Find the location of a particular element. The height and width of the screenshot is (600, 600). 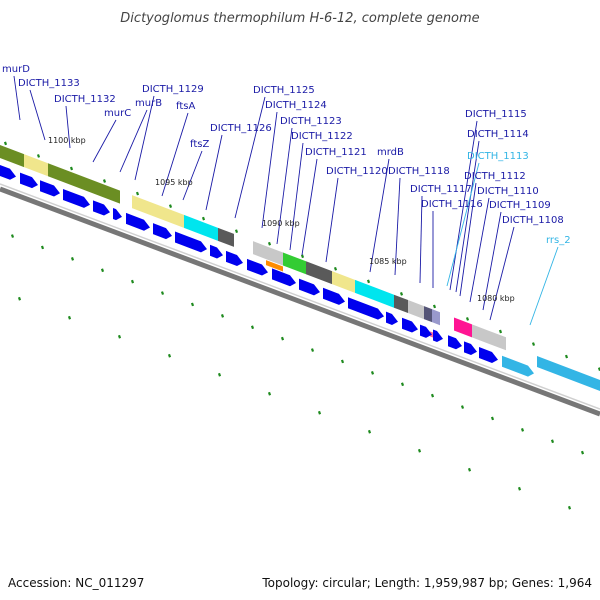

accession-label: Accession: NC_011297 is located at coordinates (76, 583).